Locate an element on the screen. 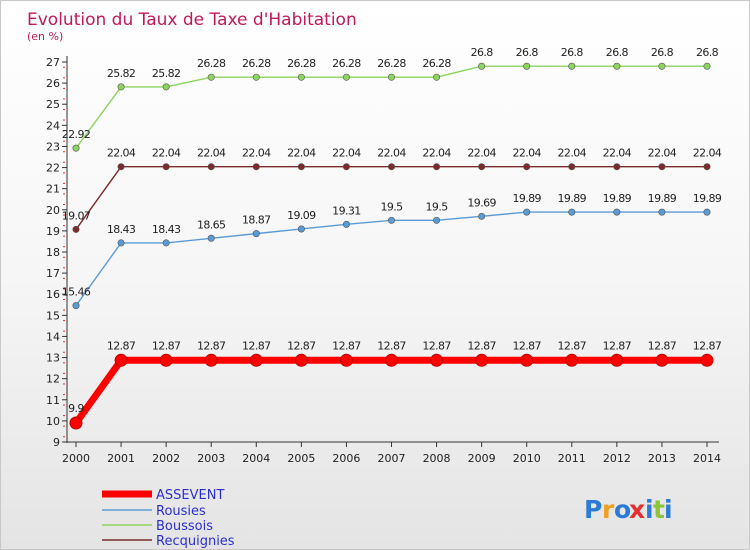 The width and height of the screenshot is (750, 550). data-label: 18.65 is located at coordinates (211, 224).